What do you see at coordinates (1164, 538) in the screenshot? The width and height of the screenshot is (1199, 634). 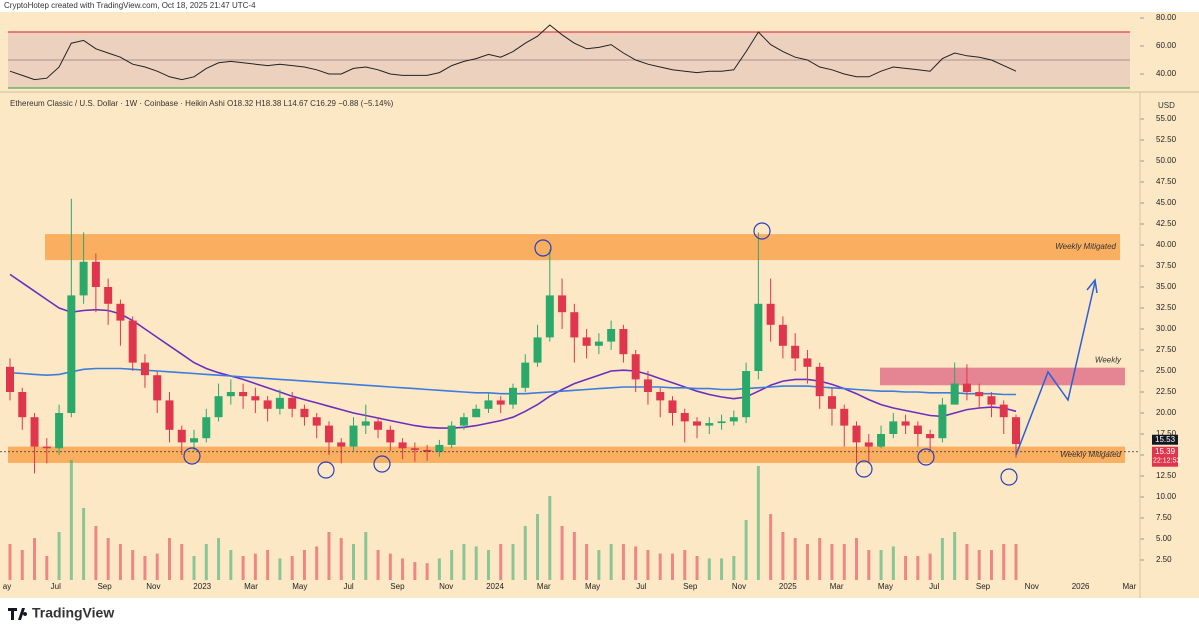 I see `y-tick-label: 5.00` at bounding box center [1164, 538].